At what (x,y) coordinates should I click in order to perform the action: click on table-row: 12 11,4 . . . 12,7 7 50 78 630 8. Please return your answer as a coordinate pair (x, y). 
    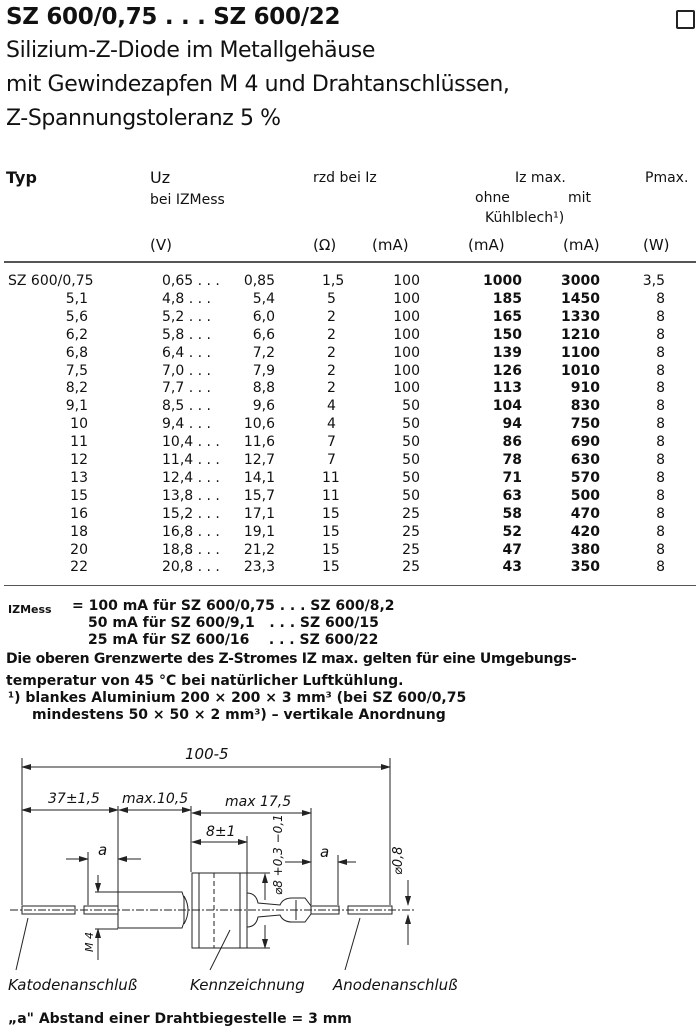
    Looking at the image, I should click on (350, 461).